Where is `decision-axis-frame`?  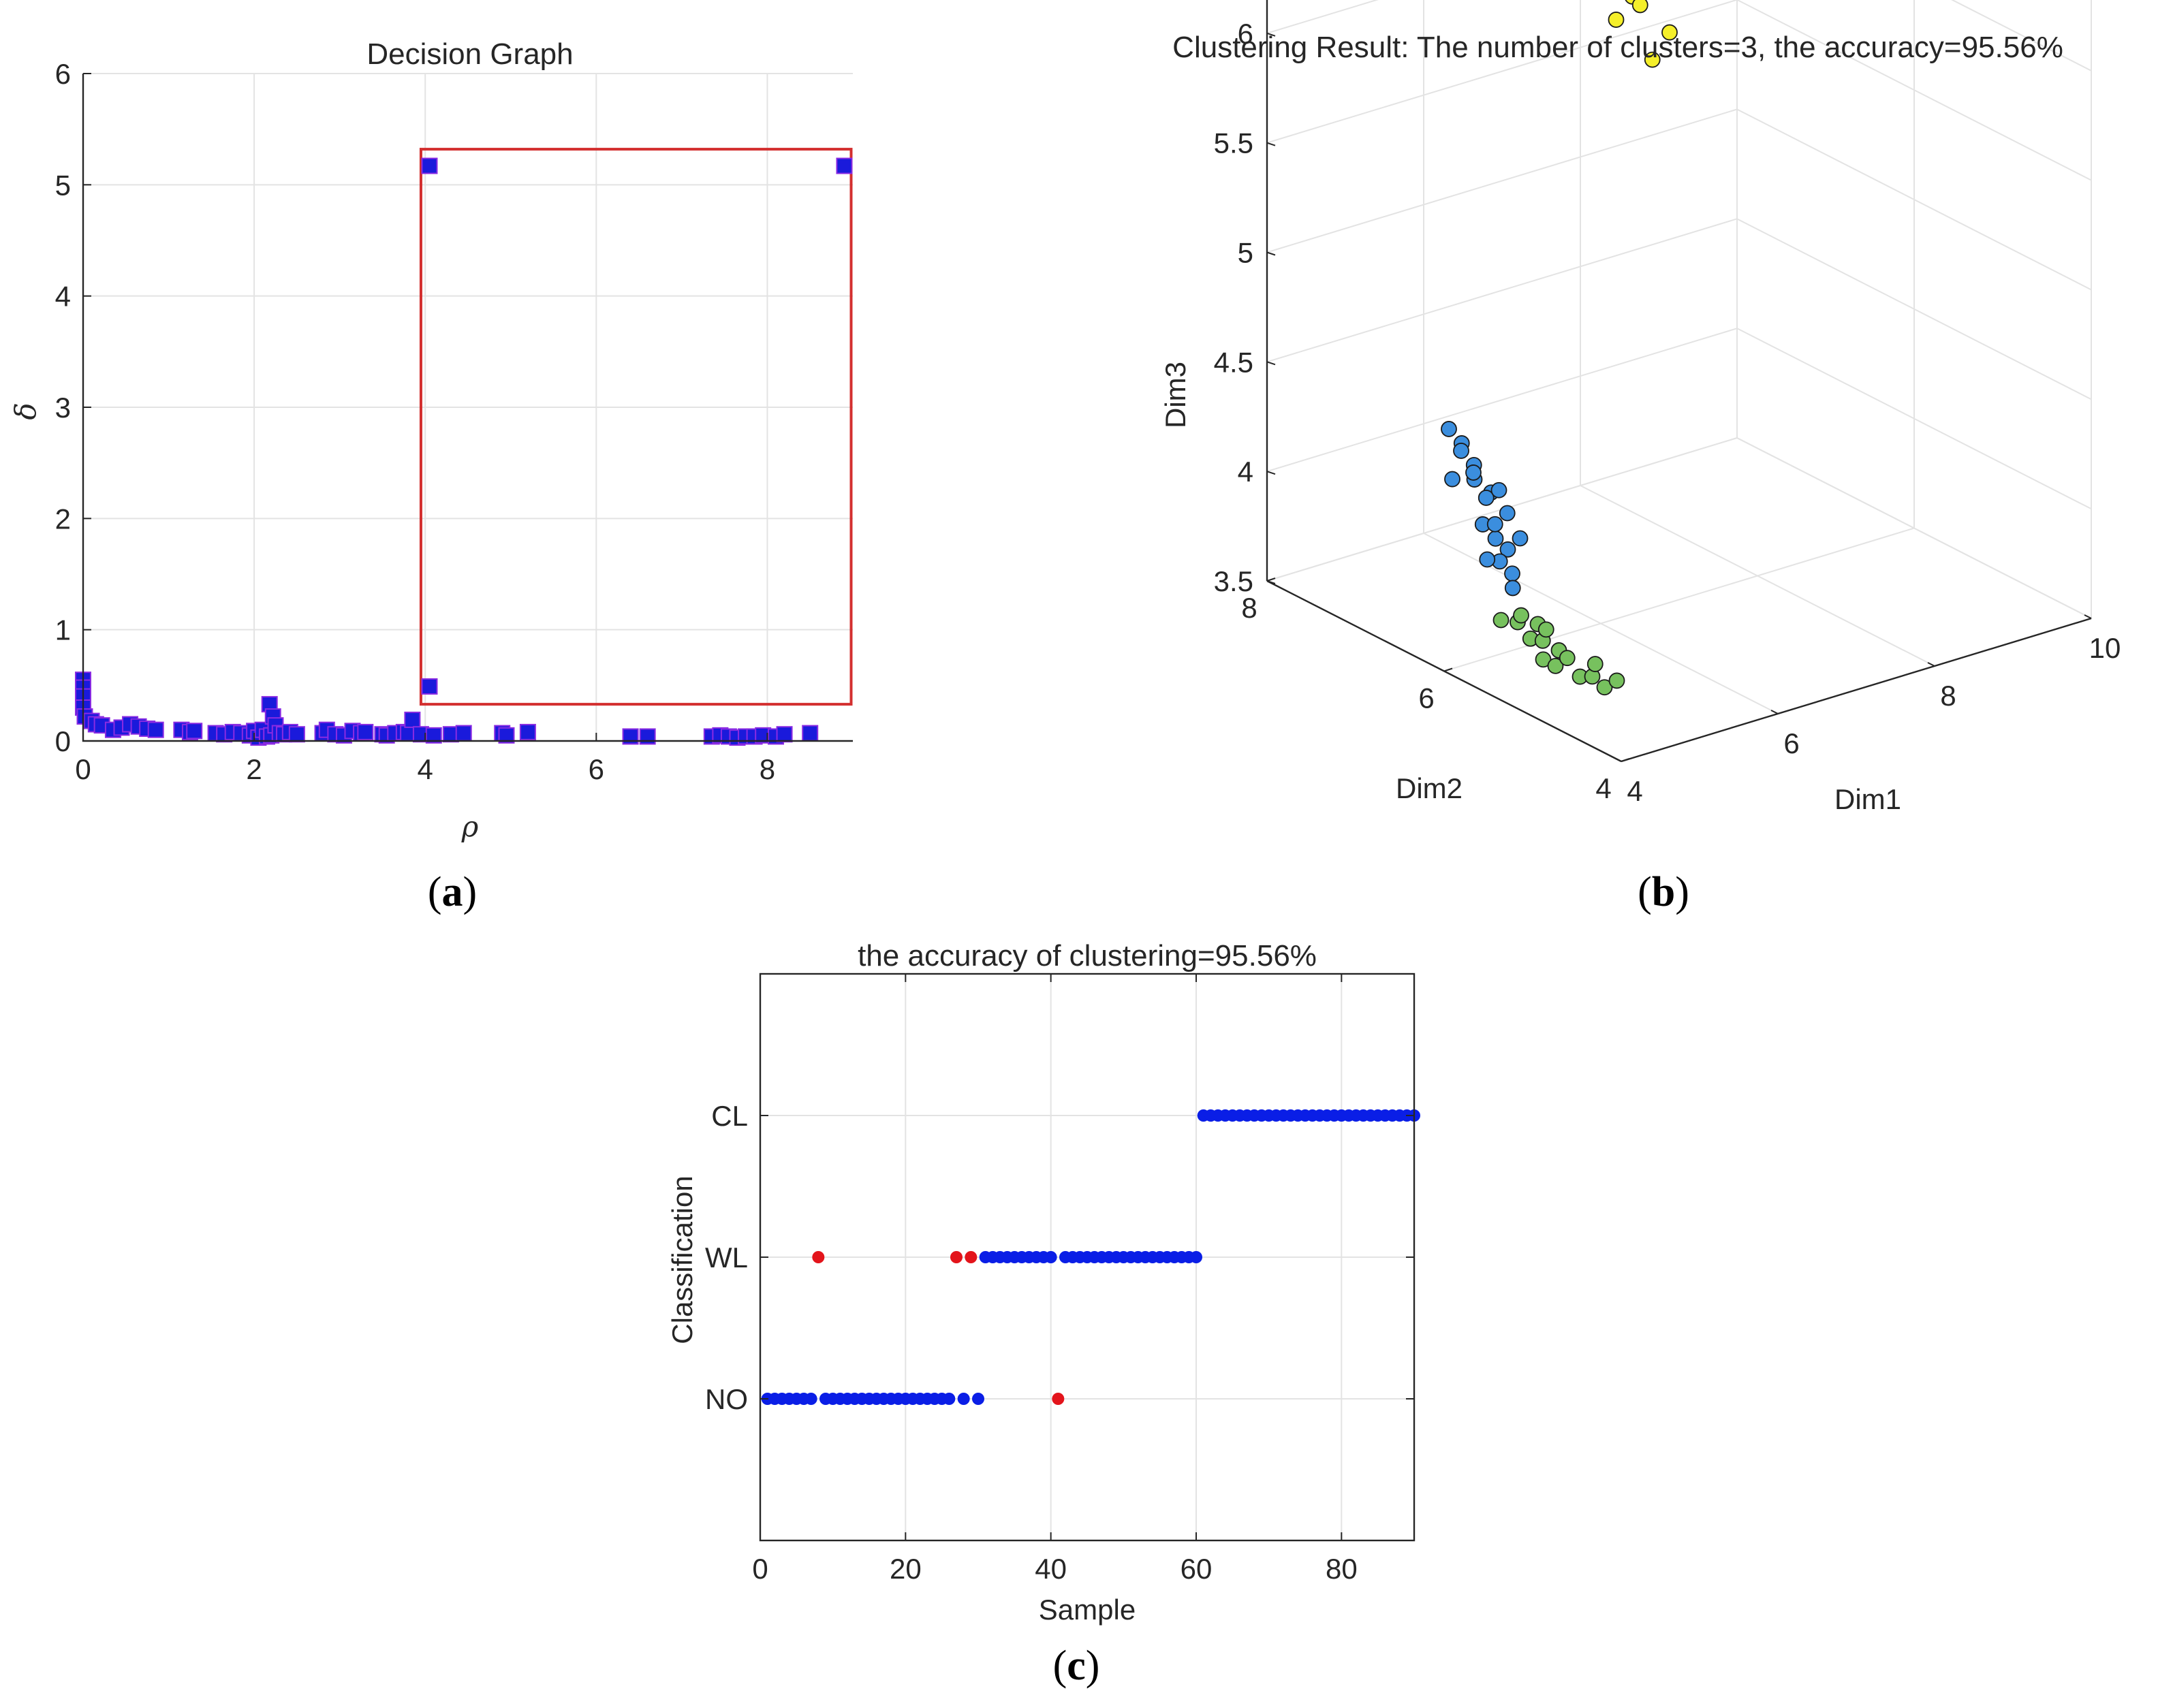
decision-axis-frame is located at coordinates (467, 408).